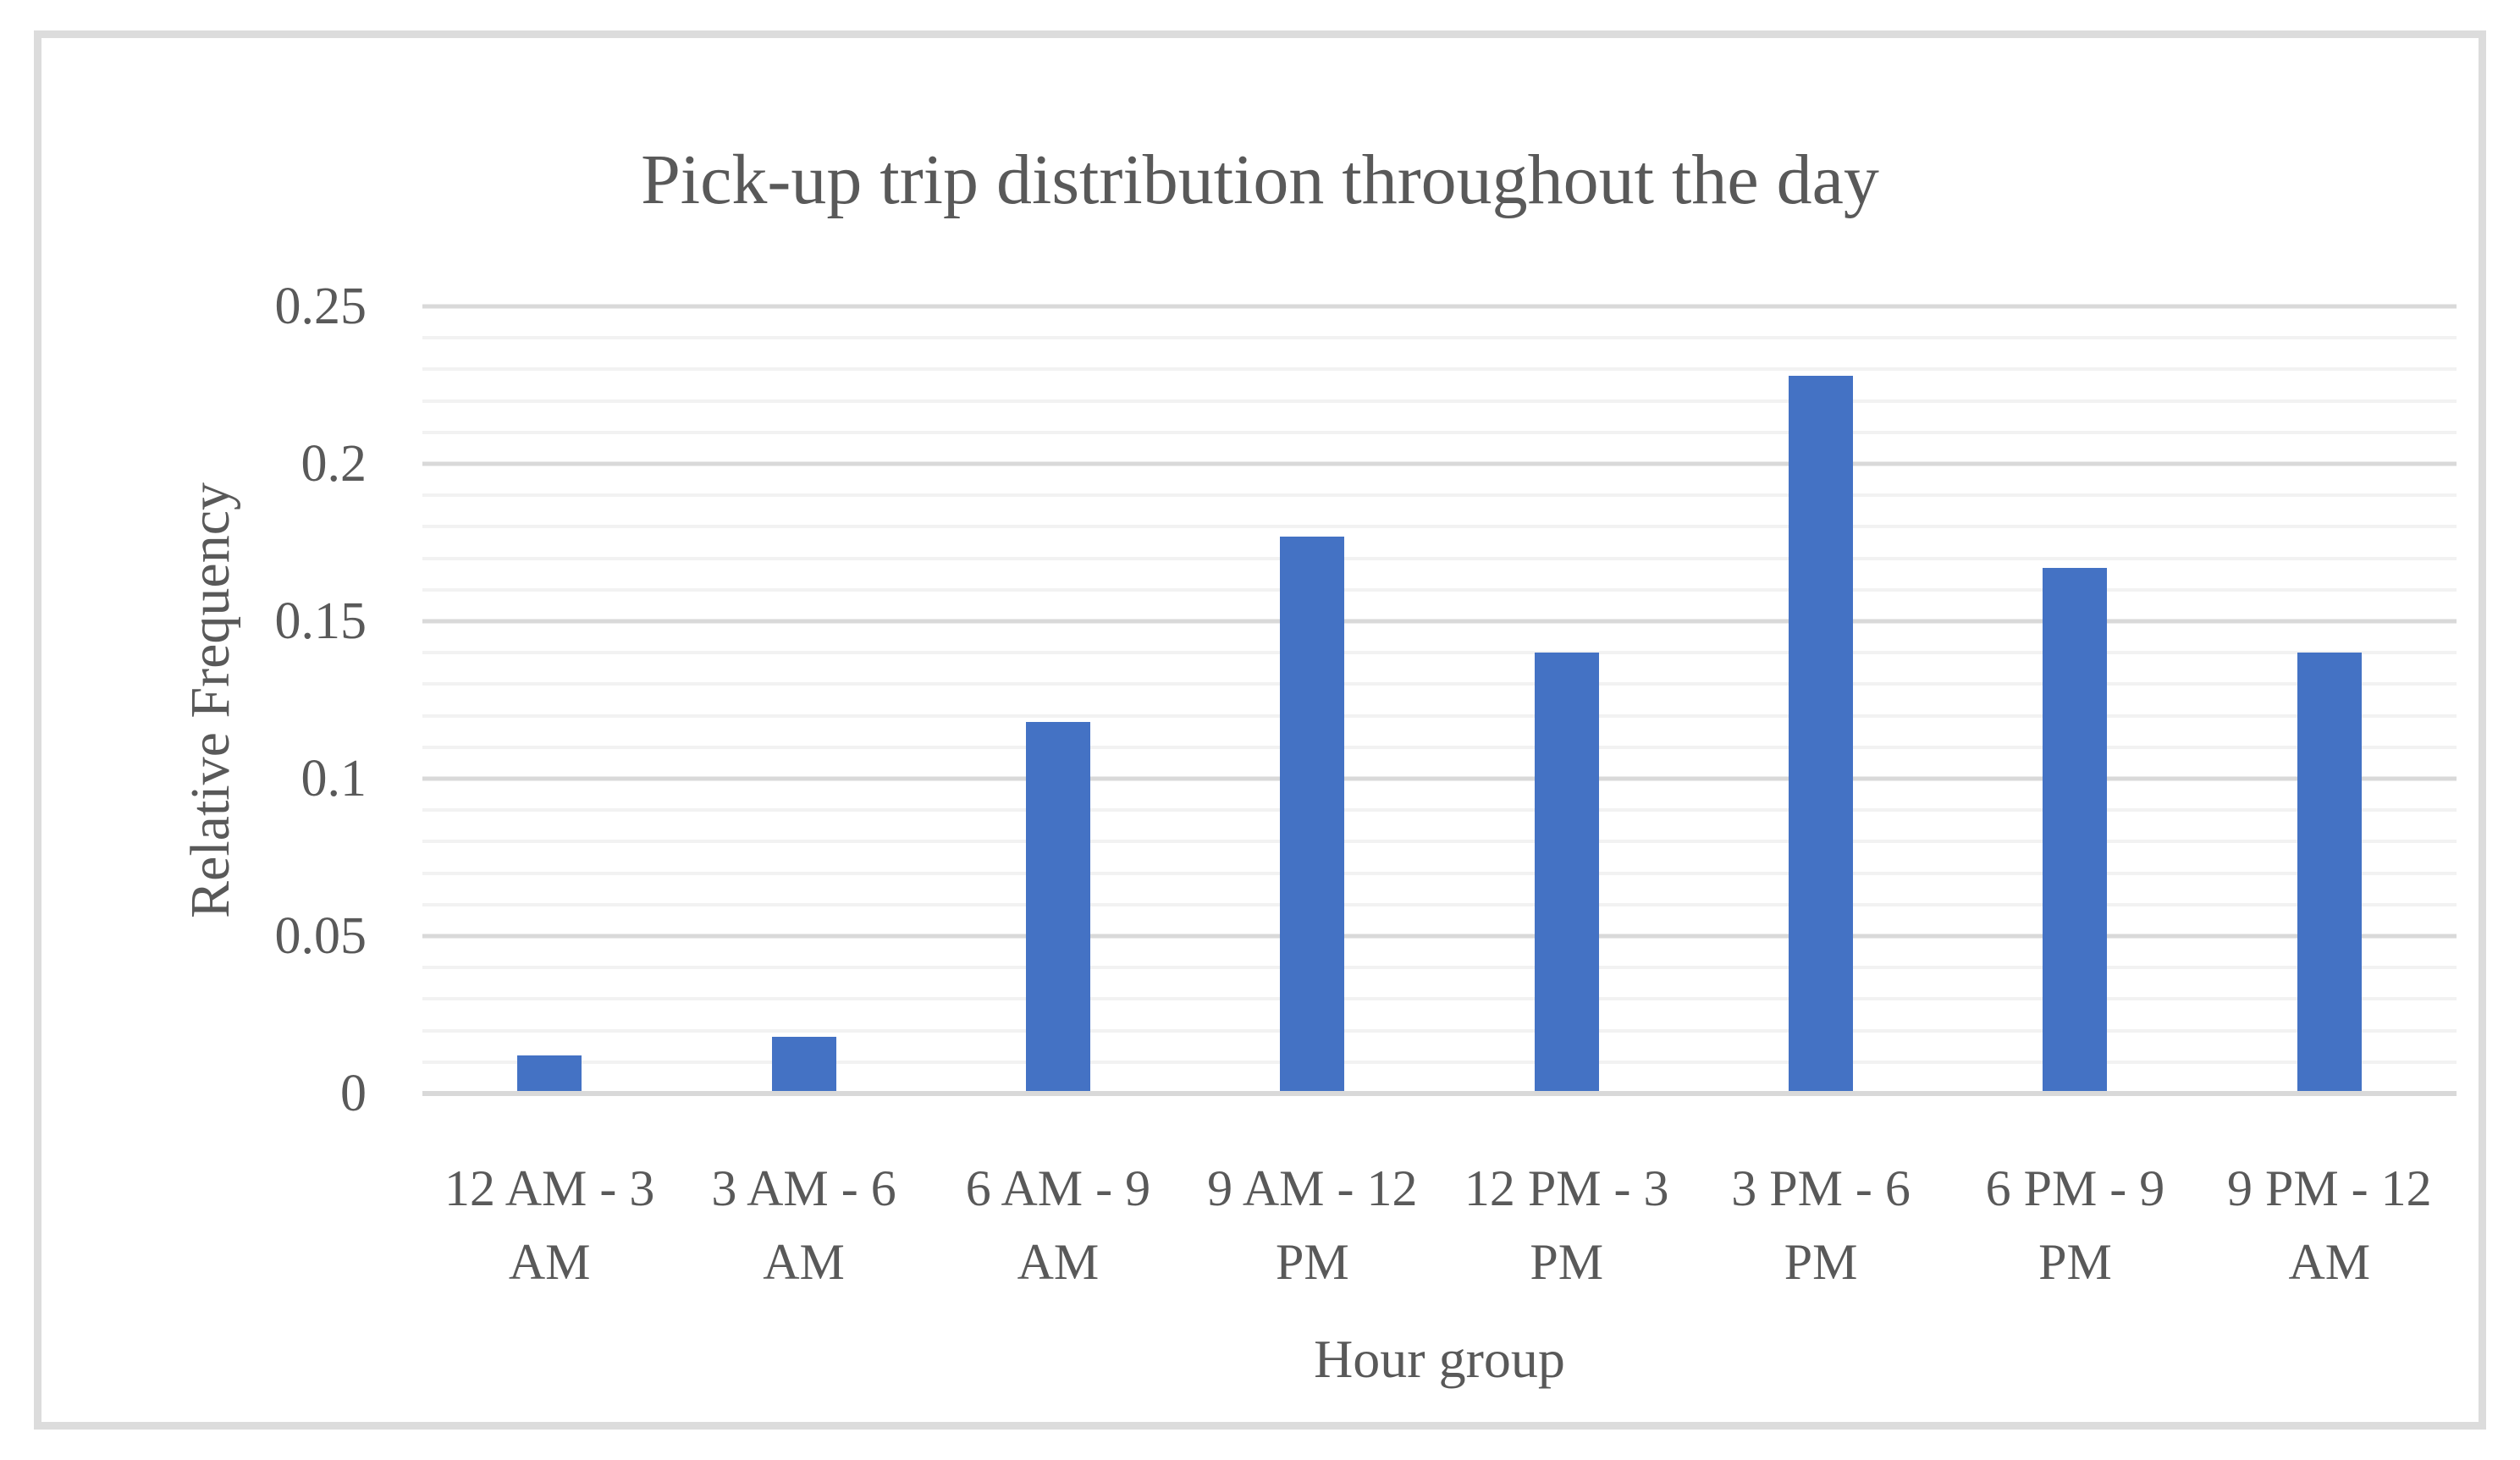 Image resolution: width=2520 pixels, height=1460 pixels. What do you see at coordinates (1566, 1225) in the screenshot?
I see `x-category-label: 12 PM - 3 PM` at bounding box center [1566, 1225].